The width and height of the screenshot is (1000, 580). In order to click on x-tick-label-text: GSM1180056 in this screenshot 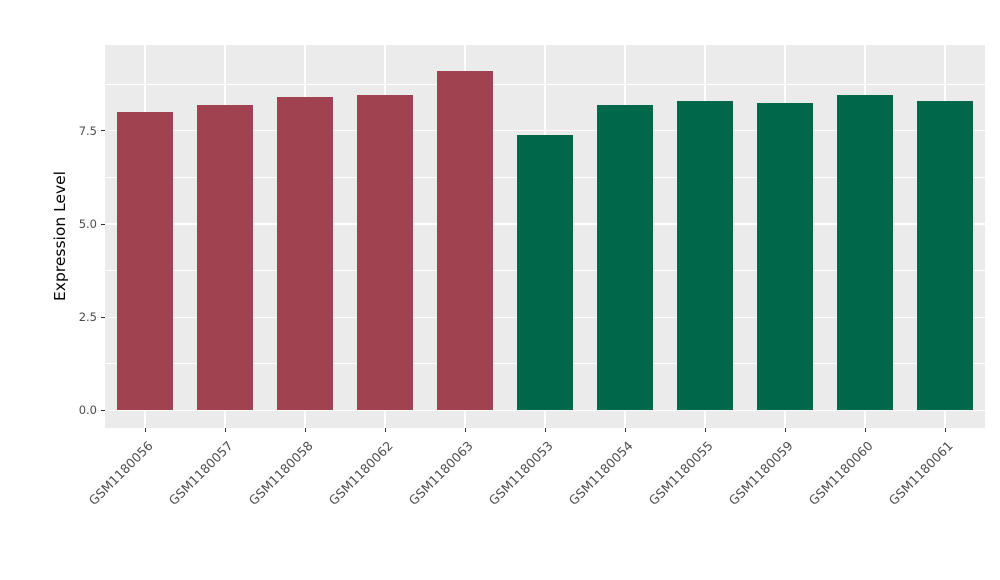, I will do `click(120, 473)`.